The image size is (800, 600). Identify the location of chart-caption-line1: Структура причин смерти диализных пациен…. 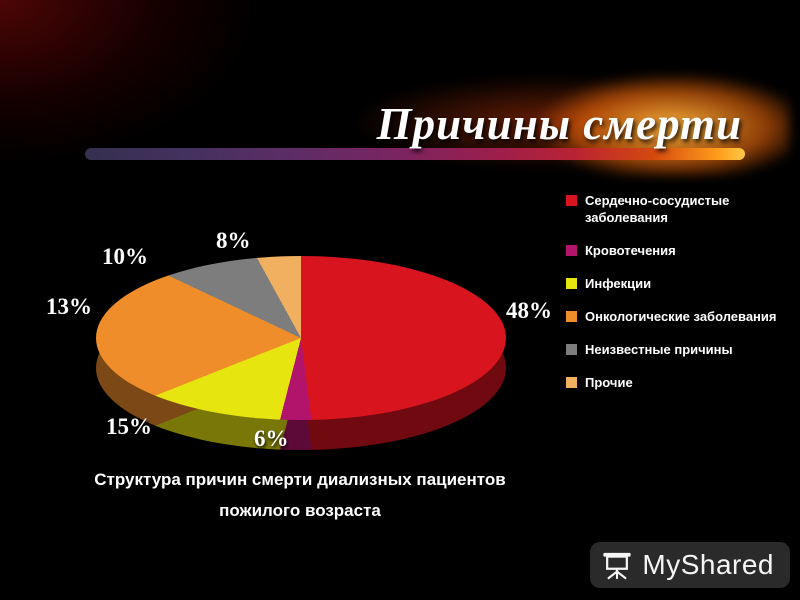
(300, 479).